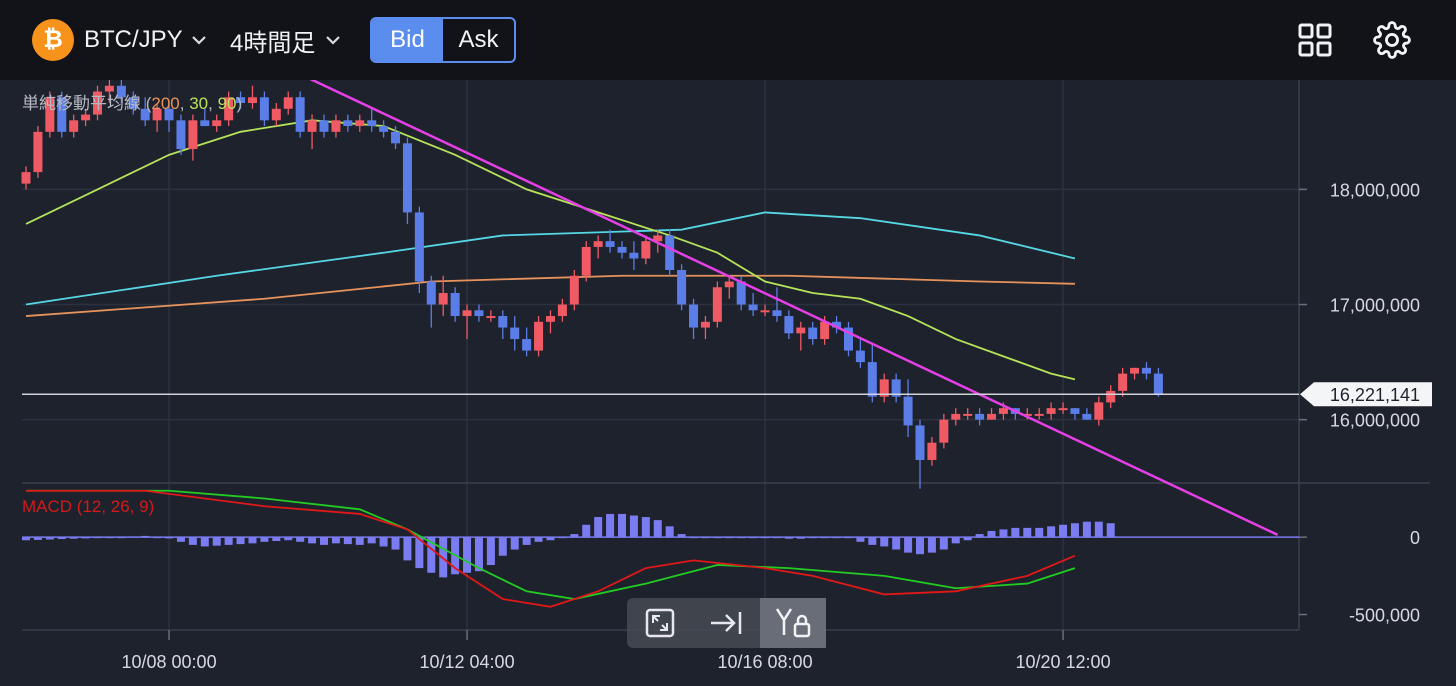 The image size is (1456, 686). I want to click on x-tick-label: 10/20 12:00, so click(1062, 662).